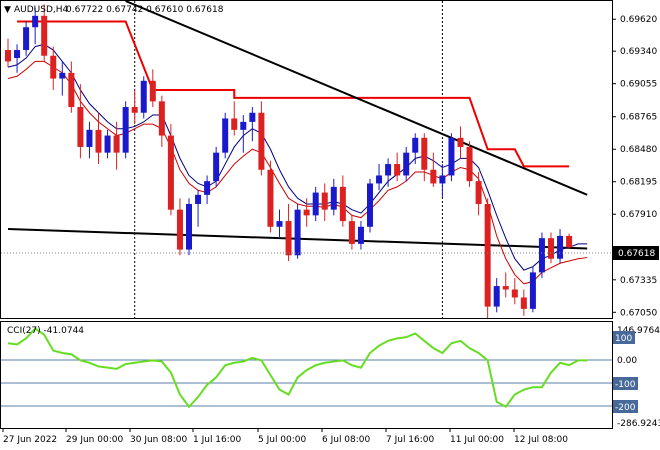 This screenshot has height=450, width=660. I want to click on time-label-1: 29 Jun 00:00, so click(94, 440).